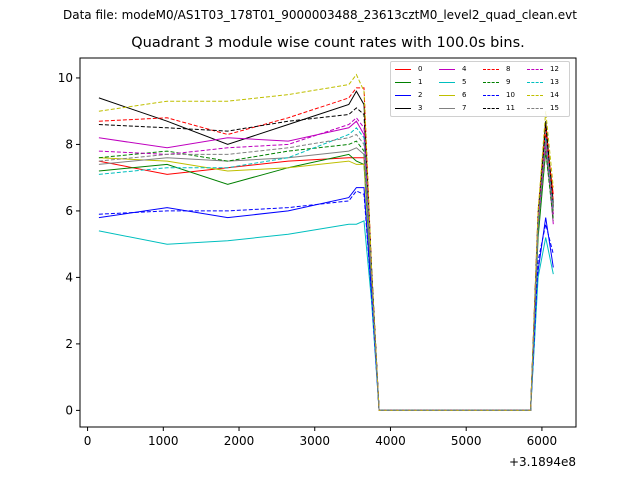 Image resolution: width=640 pixels, height=480 pixels. I want to click on legend-label: 6, so click(464, 95).